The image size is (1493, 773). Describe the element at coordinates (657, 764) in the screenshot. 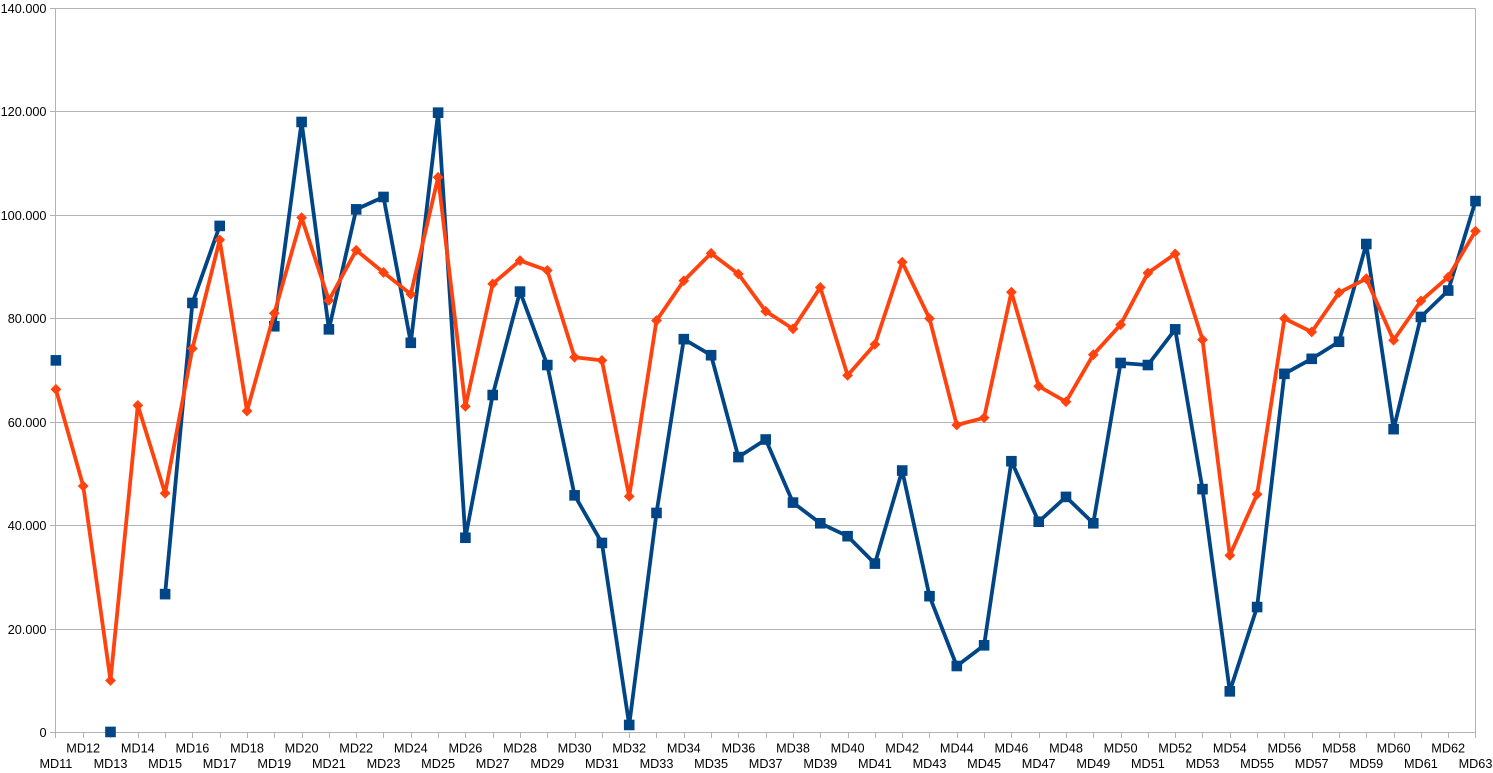

I see `svg-text: MD33` at that location.